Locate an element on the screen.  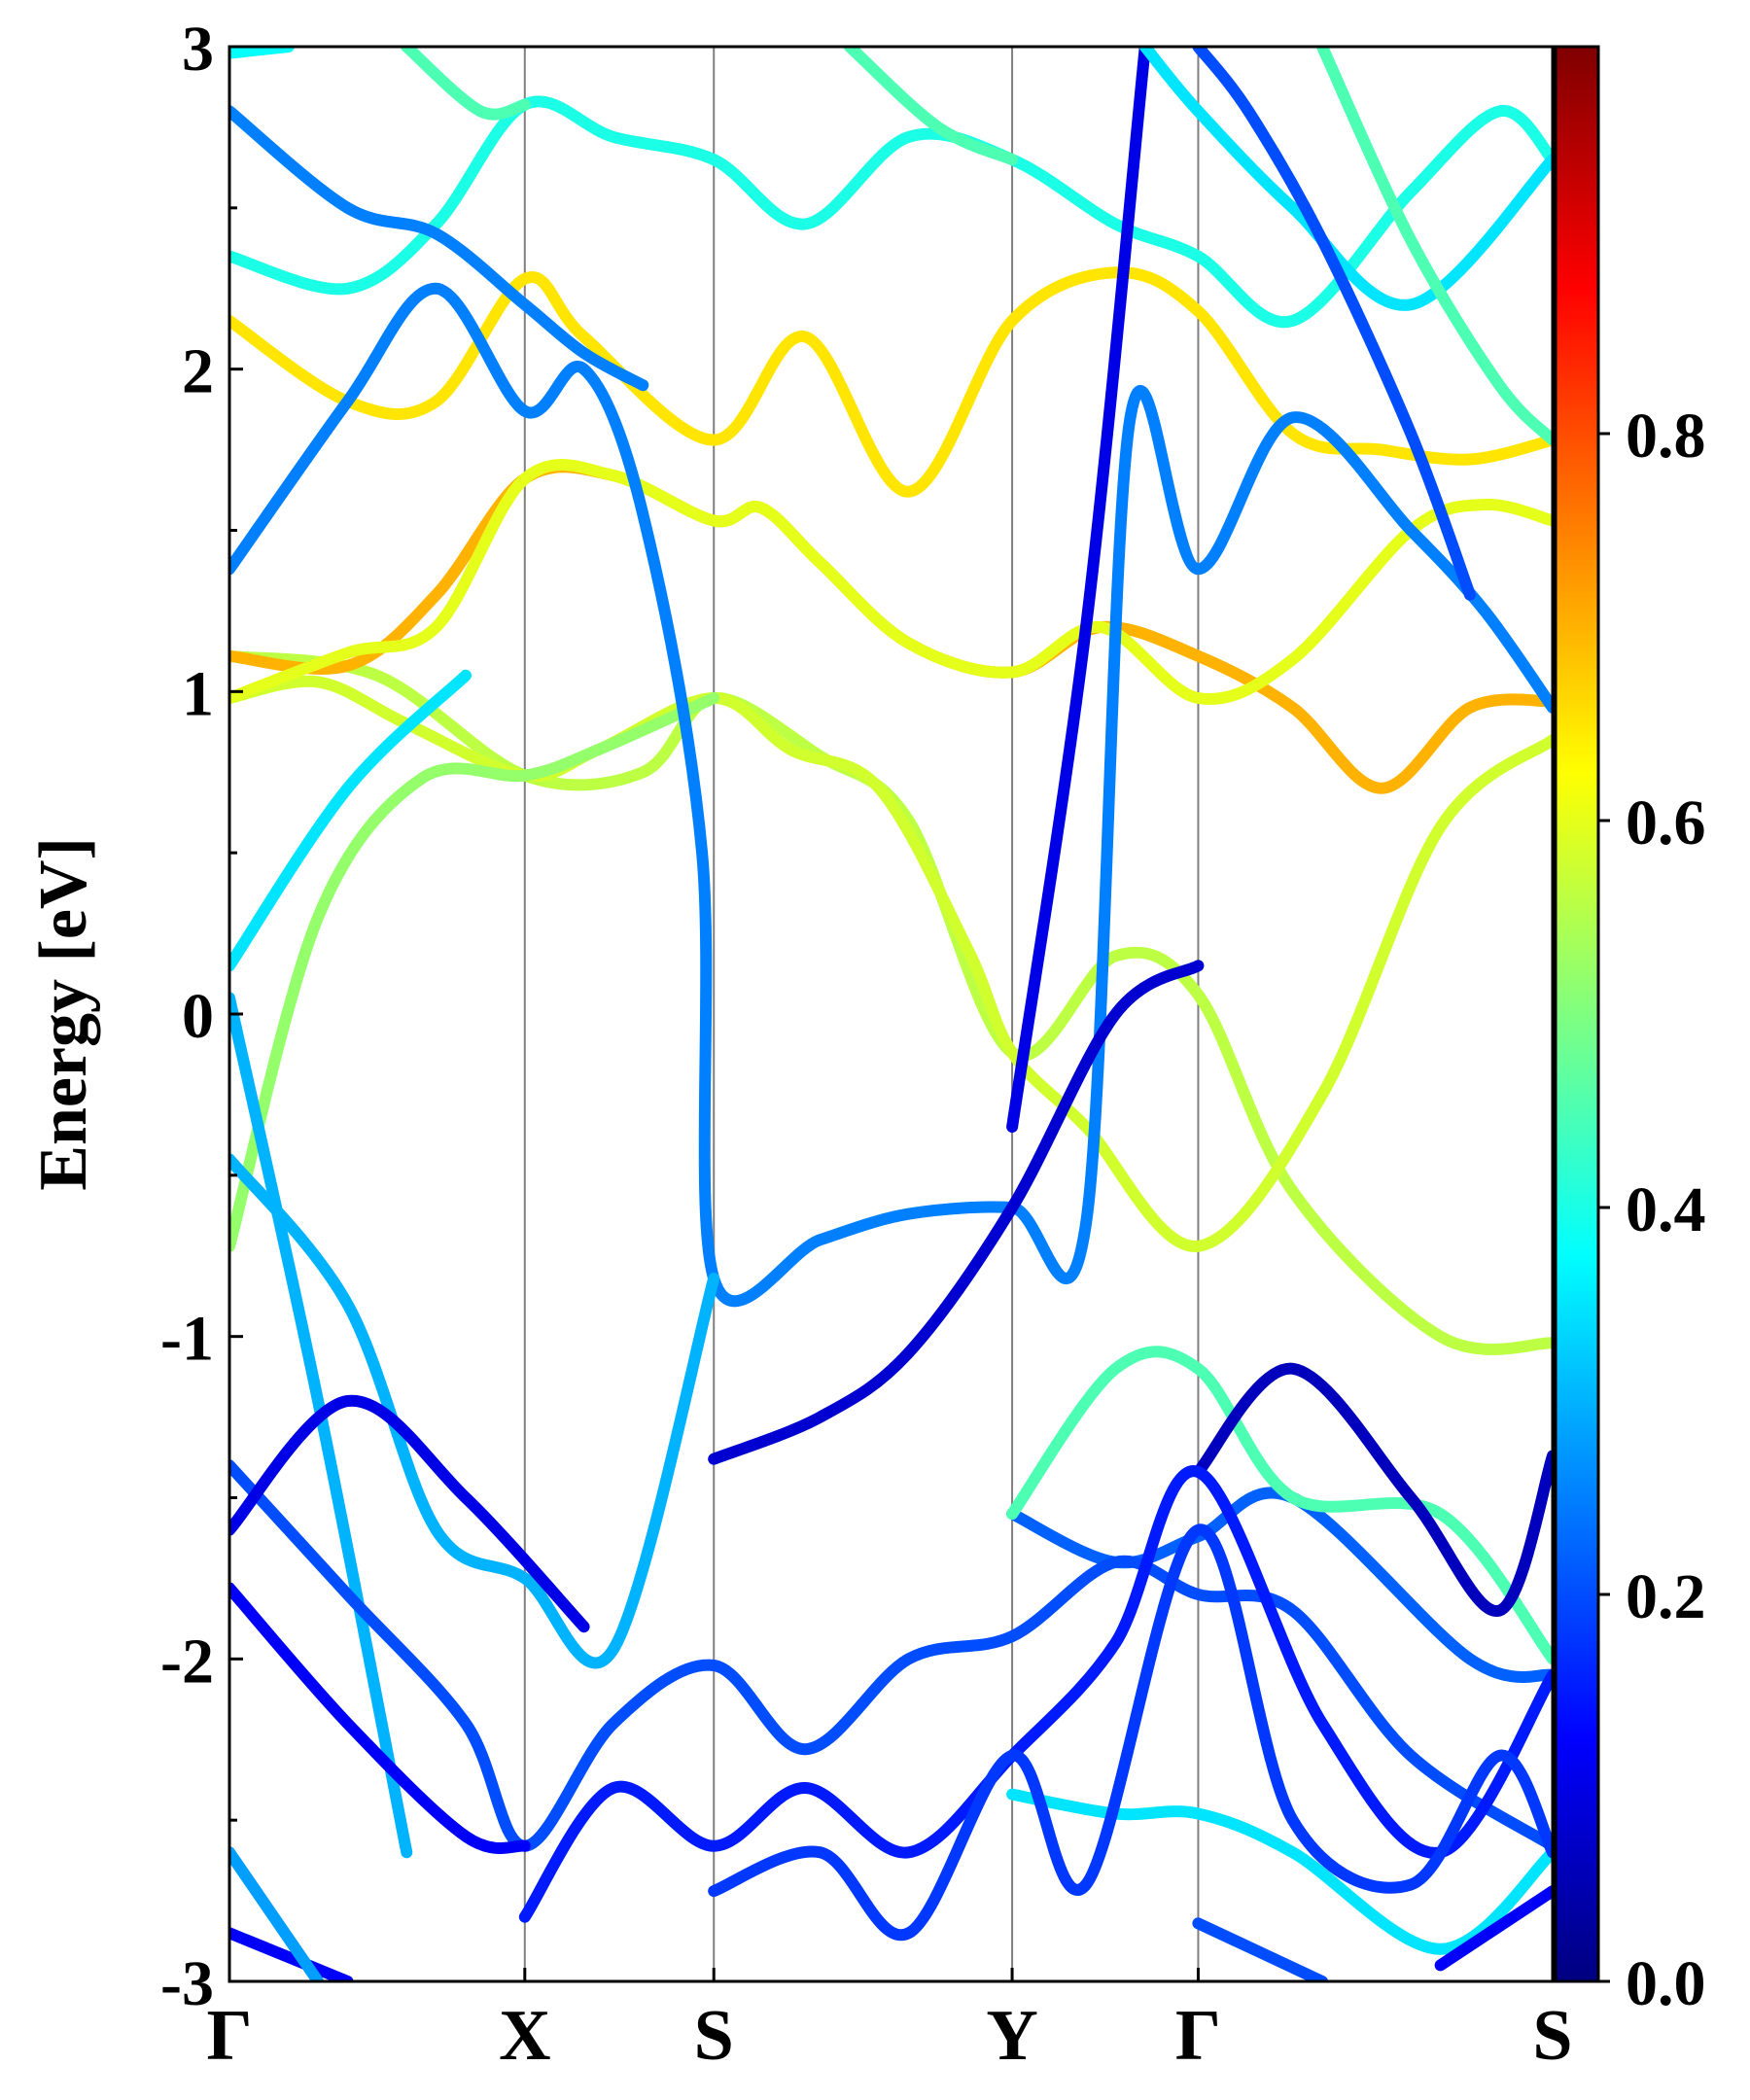
y-tick-label: 2 is located at coordinates (198, 371).